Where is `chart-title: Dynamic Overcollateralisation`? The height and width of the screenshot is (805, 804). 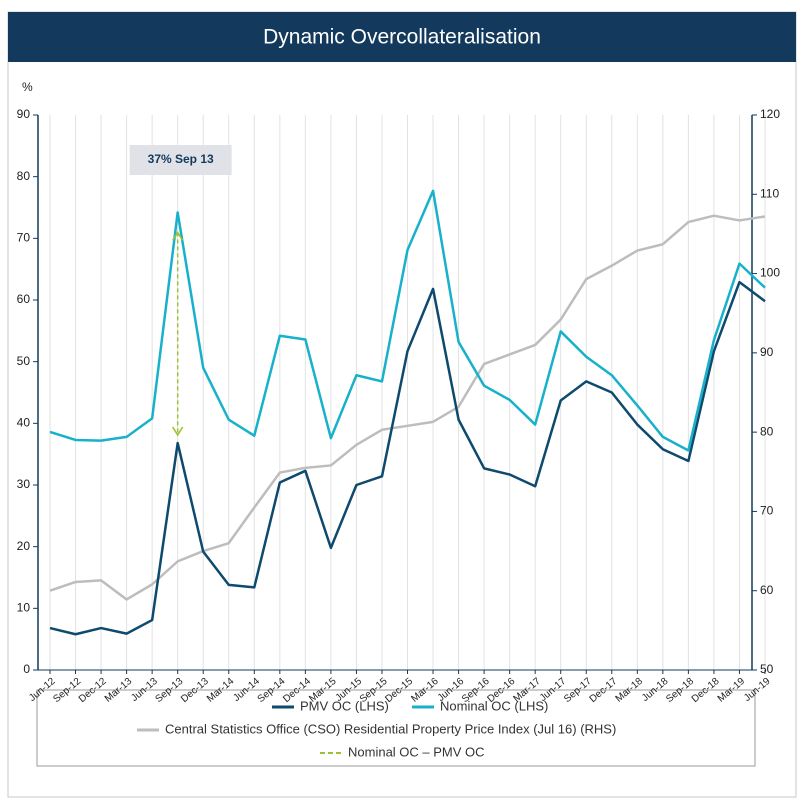 chart-title: Dynamic Overcollateralisation is located at coordinates (402, 37).